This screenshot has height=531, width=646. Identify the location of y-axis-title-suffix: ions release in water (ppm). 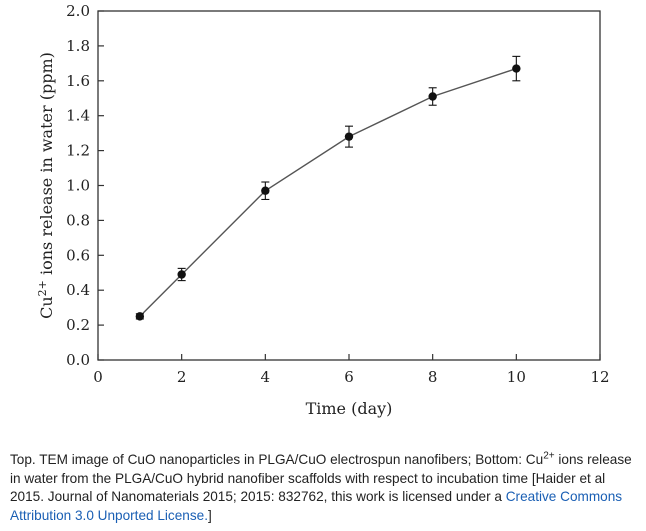
(46, 166).